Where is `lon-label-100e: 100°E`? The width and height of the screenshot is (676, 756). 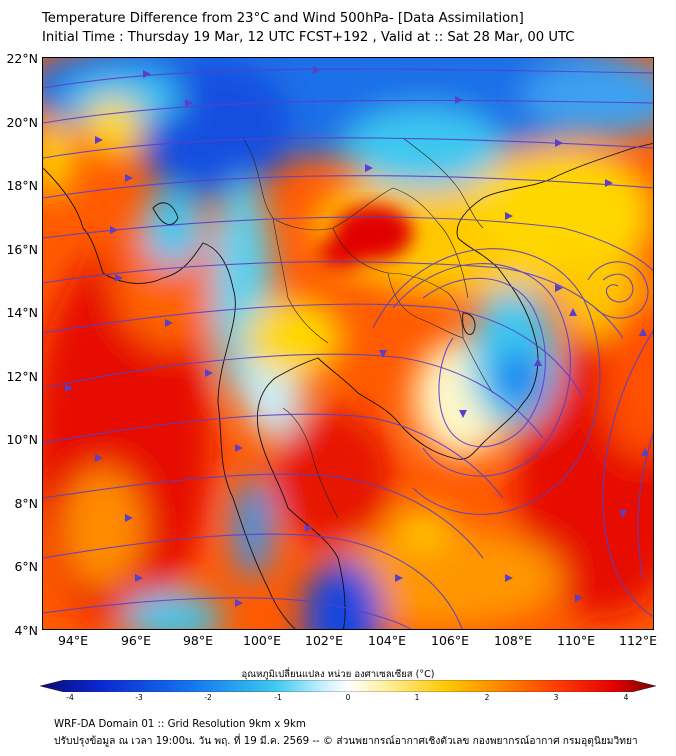
lon-label-100e: 100°E is located at coordinates (262, 640).